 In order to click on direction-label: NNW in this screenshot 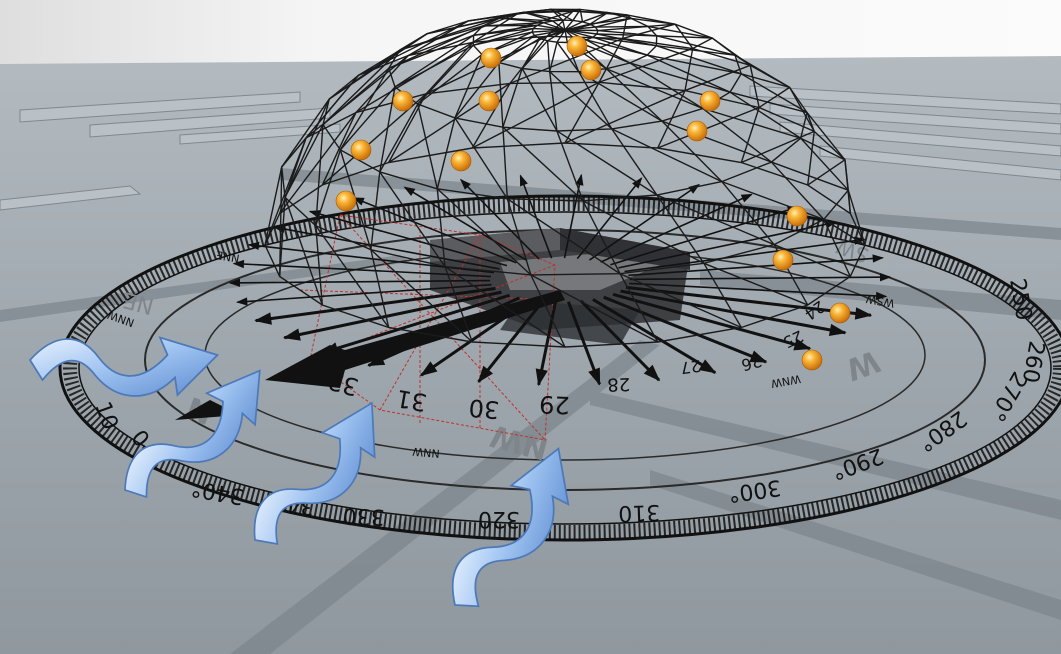, I will do `click(426, 452)`.